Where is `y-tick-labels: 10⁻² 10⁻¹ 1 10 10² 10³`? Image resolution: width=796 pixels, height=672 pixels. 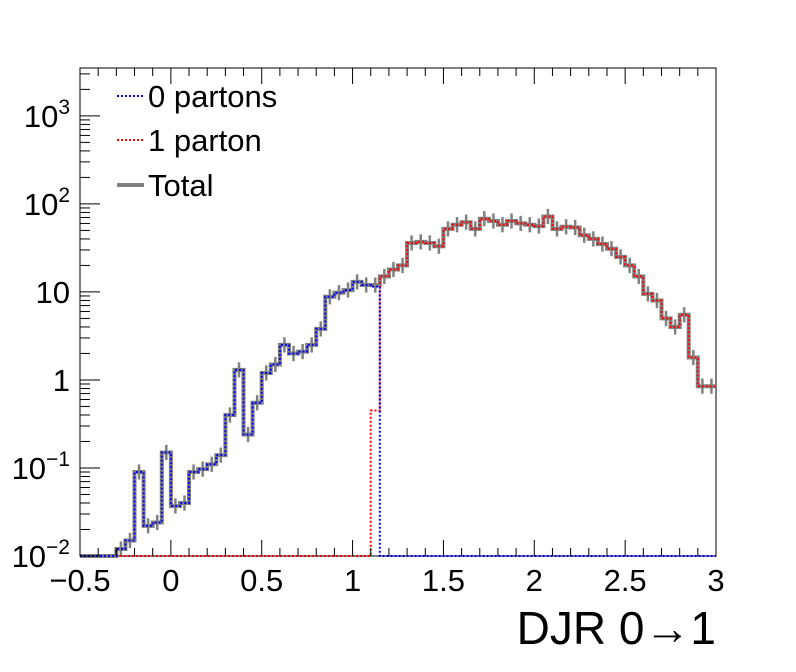
y-tick-labels: 10⁻² 10⁻¹ 1 10 10² 10³ is located at coordinates (41, 335).